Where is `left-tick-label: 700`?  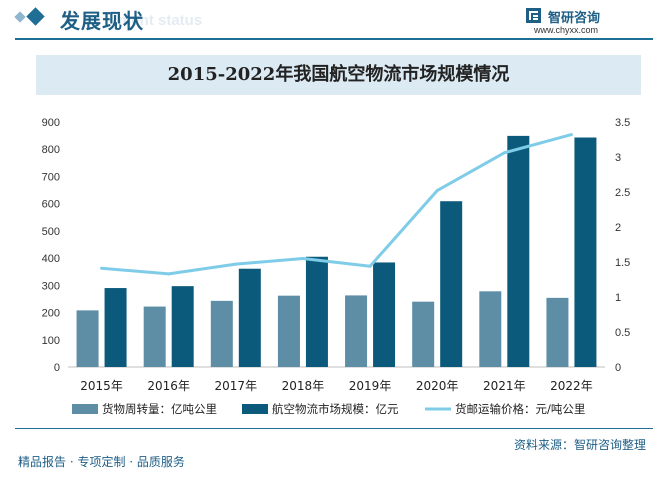 left-tick-label: 700 is located at coordinates (51, 177).